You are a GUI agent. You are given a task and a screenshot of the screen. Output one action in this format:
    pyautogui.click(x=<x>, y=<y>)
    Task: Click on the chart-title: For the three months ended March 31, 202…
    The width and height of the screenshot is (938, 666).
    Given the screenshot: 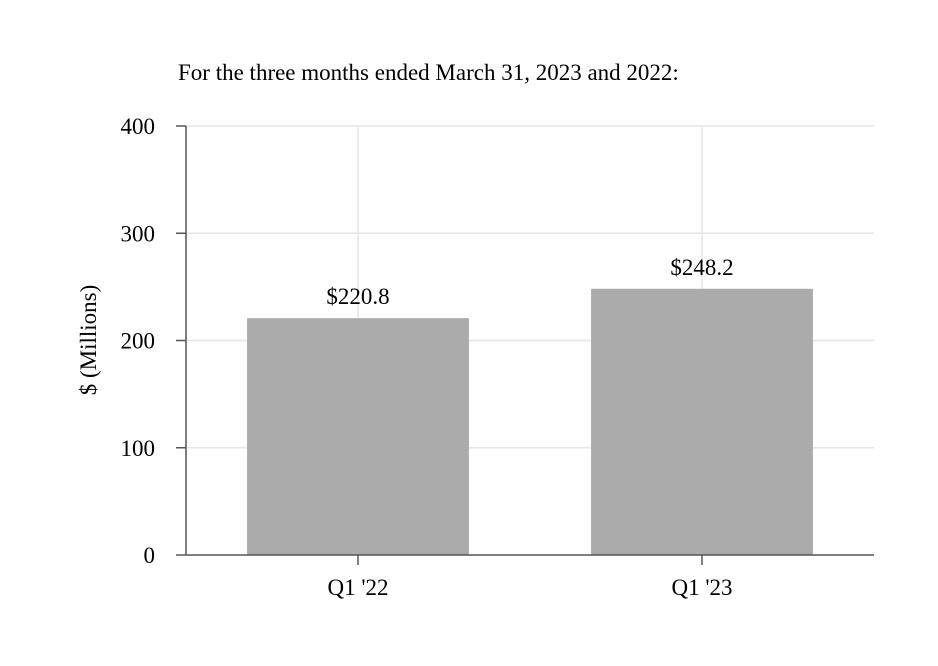 What is the action you would take?
    pyautogui.click(x=428, y=72)
    